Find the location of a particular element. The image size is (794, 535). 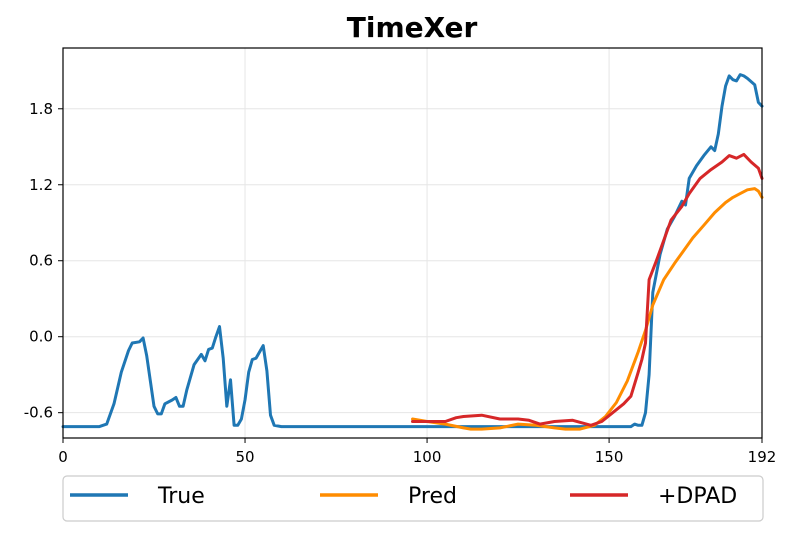

y-axis: -0.6 0.0 0.6 1.2 1.8 is located at coordinates (43, 261).